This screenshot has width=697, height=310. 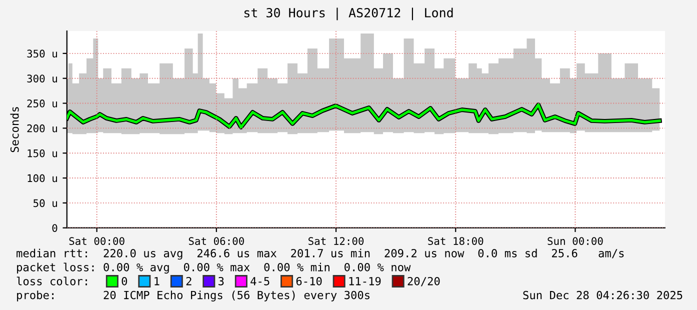 I want to click on text: loss color:, so click(x=51, y=281).